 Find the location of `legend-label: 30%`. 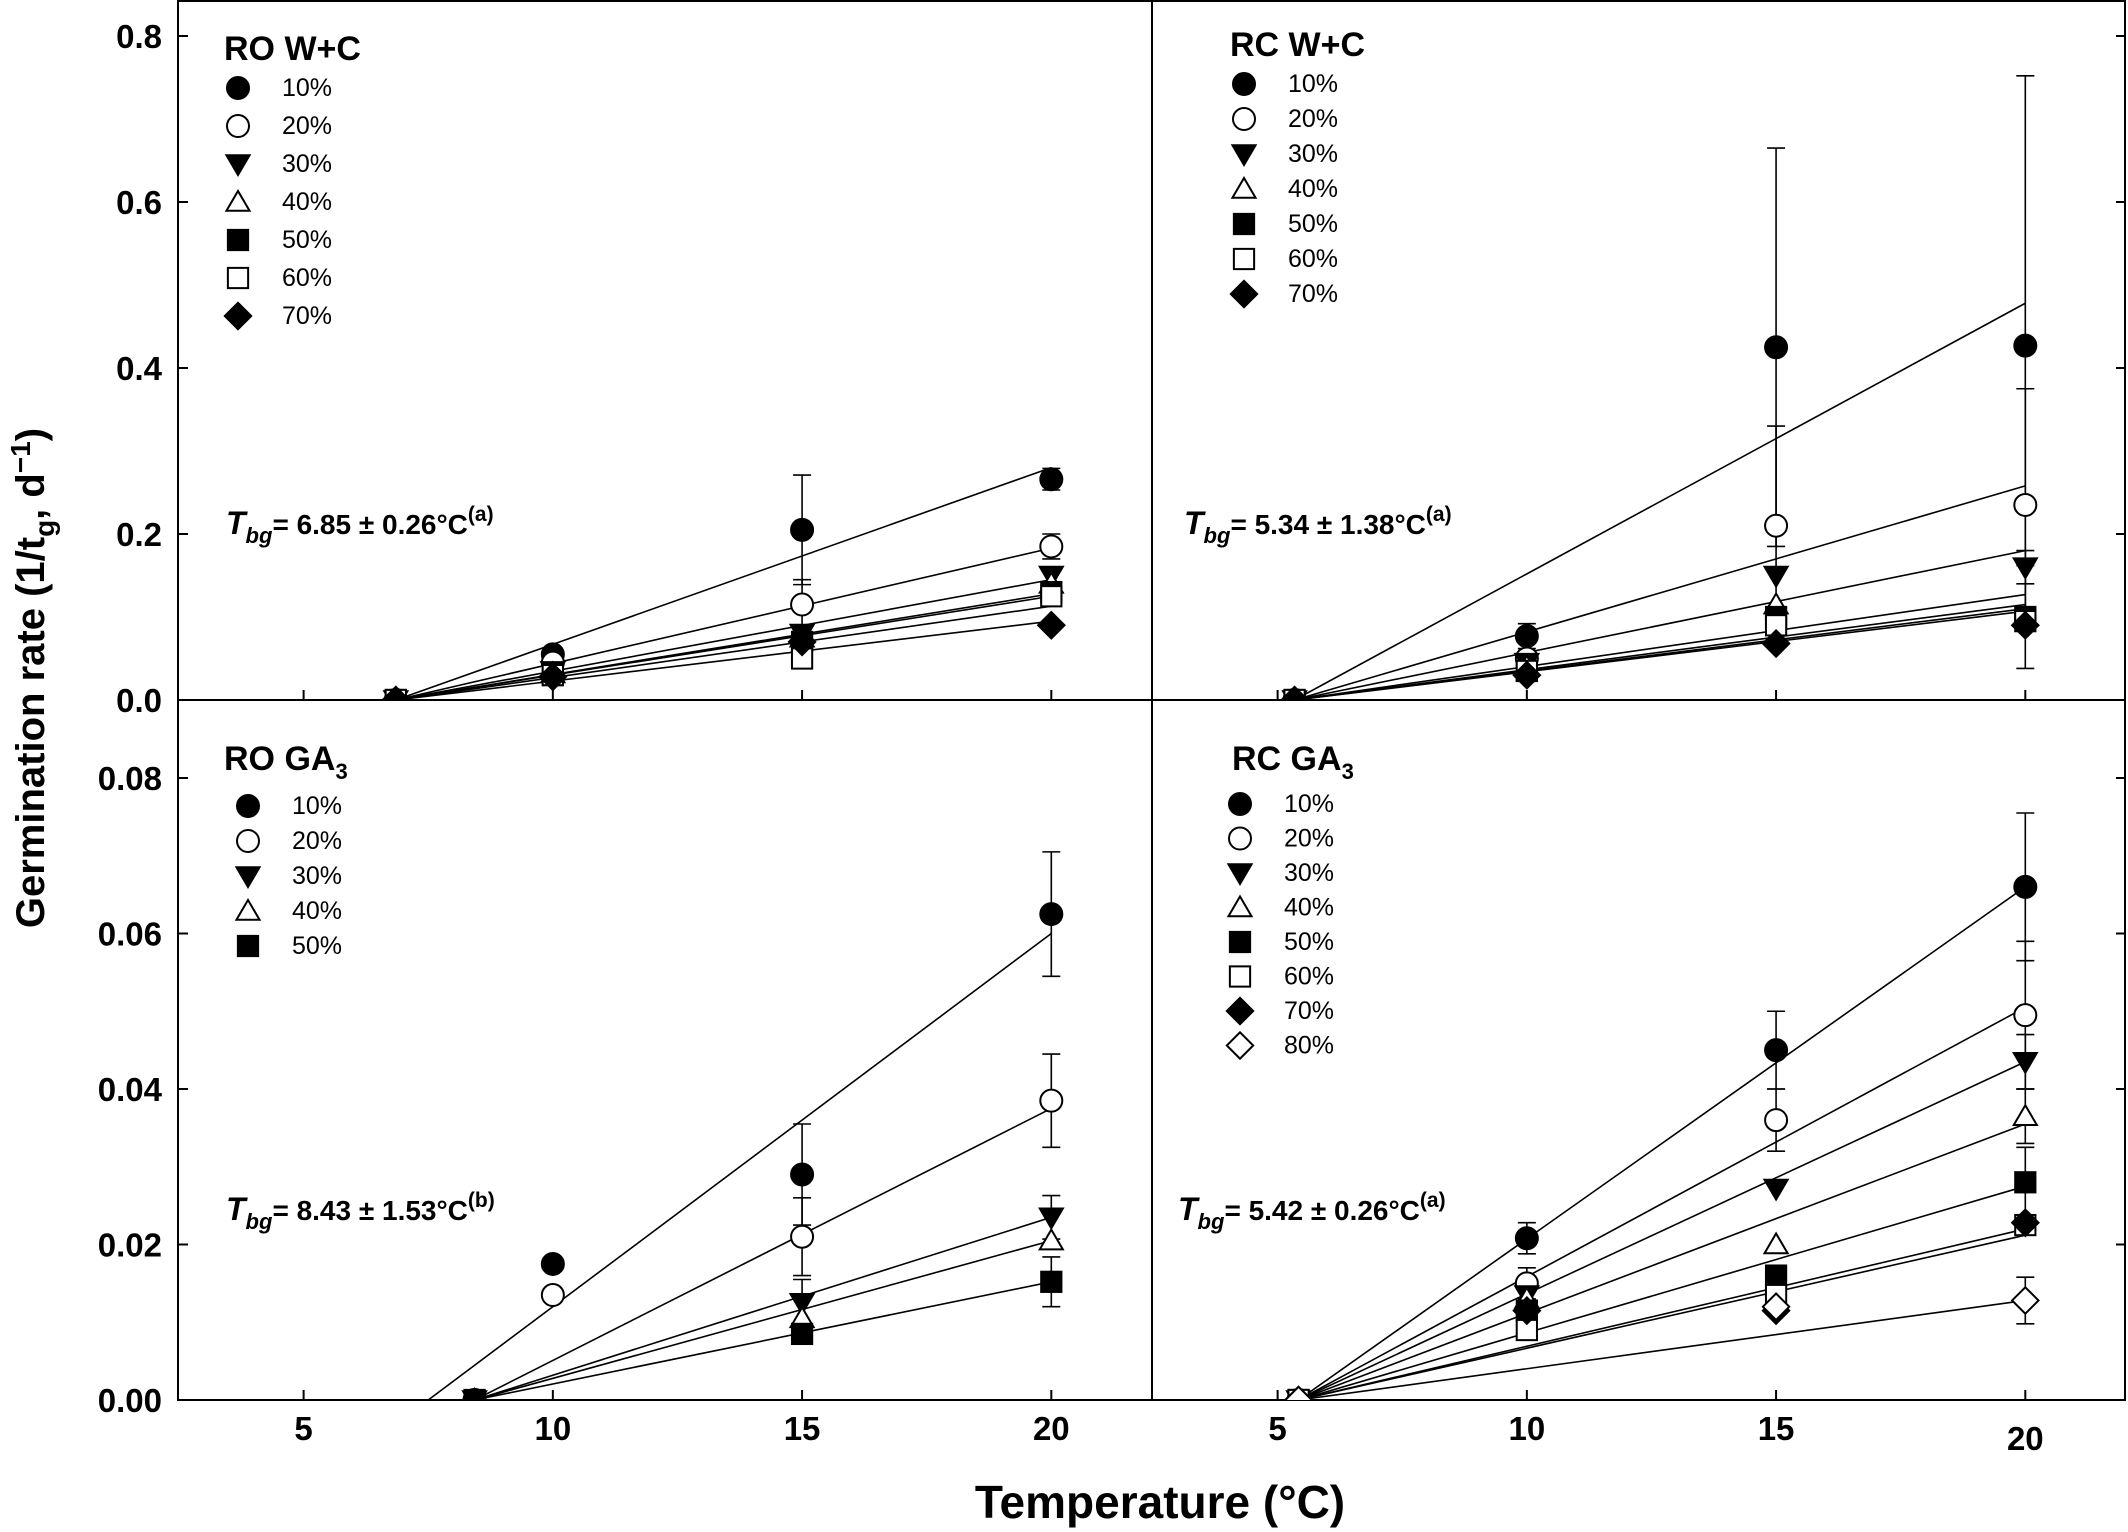

legend-label: 30% is located at coordinates (1313, 154).